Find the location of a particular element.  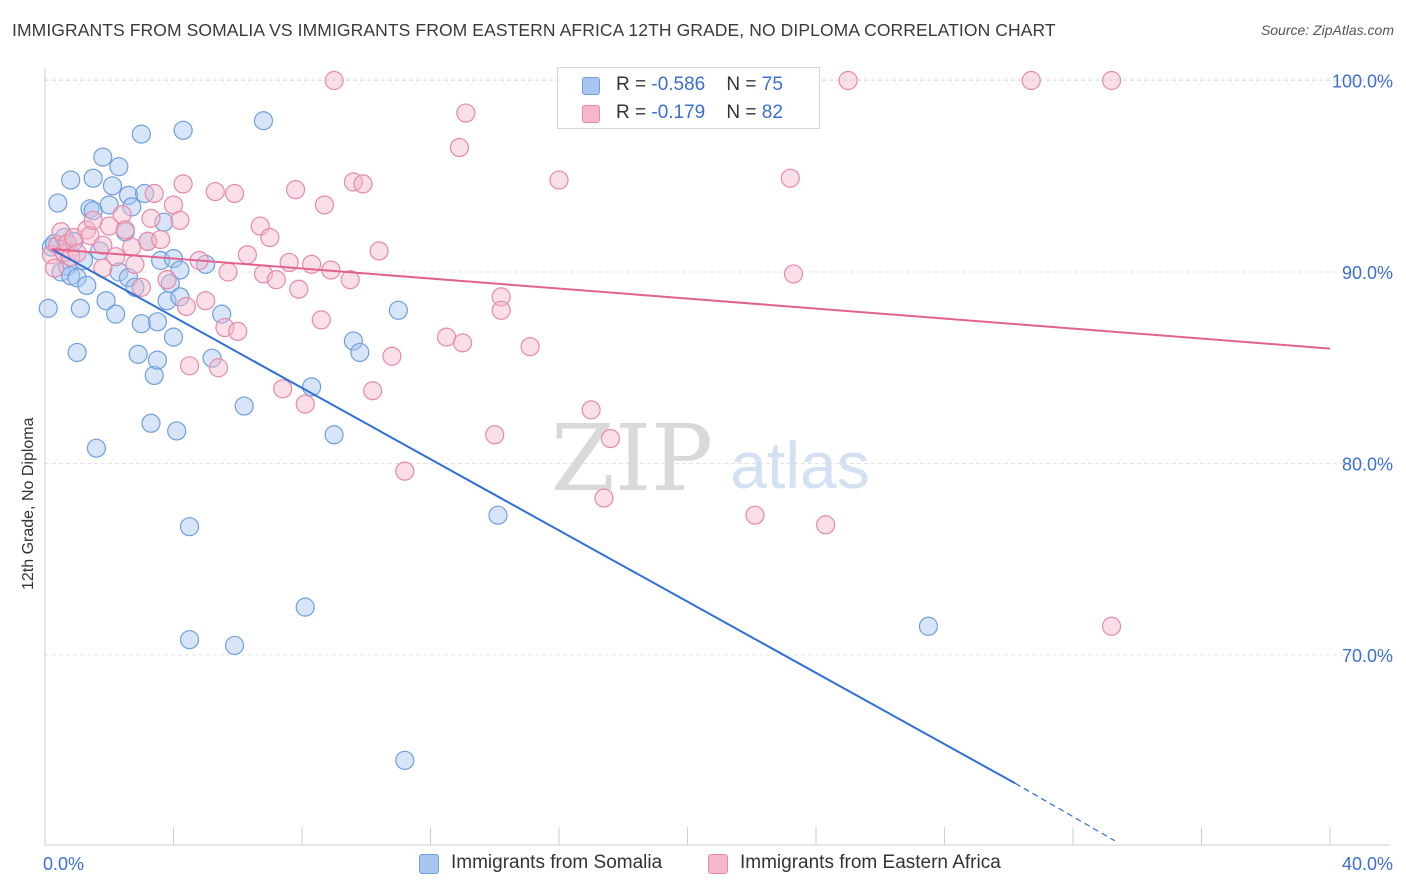

legend-row-eastern-africa: R = -0.179 N = 82 is located at coordinates (688, 114).